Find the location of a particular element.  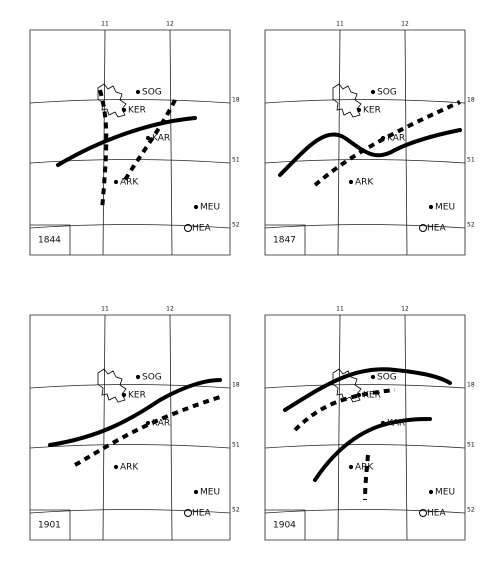

grid-label: 52 is located at coordinates (471, 510).